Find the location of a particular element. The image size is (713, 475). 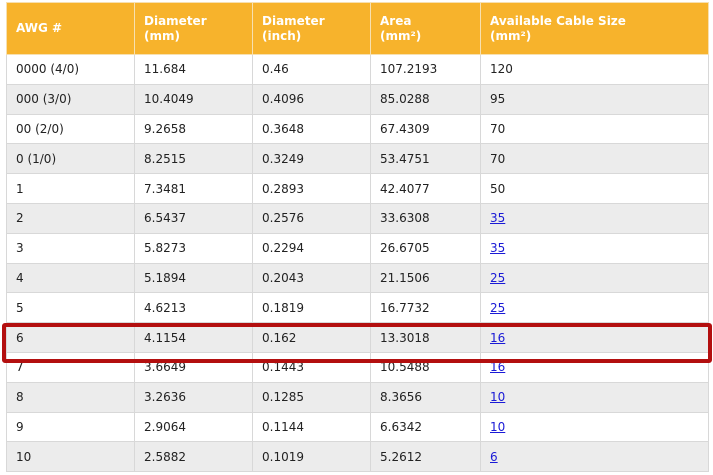

area-cell: 107.2193 is located at coordinates (425, 69).